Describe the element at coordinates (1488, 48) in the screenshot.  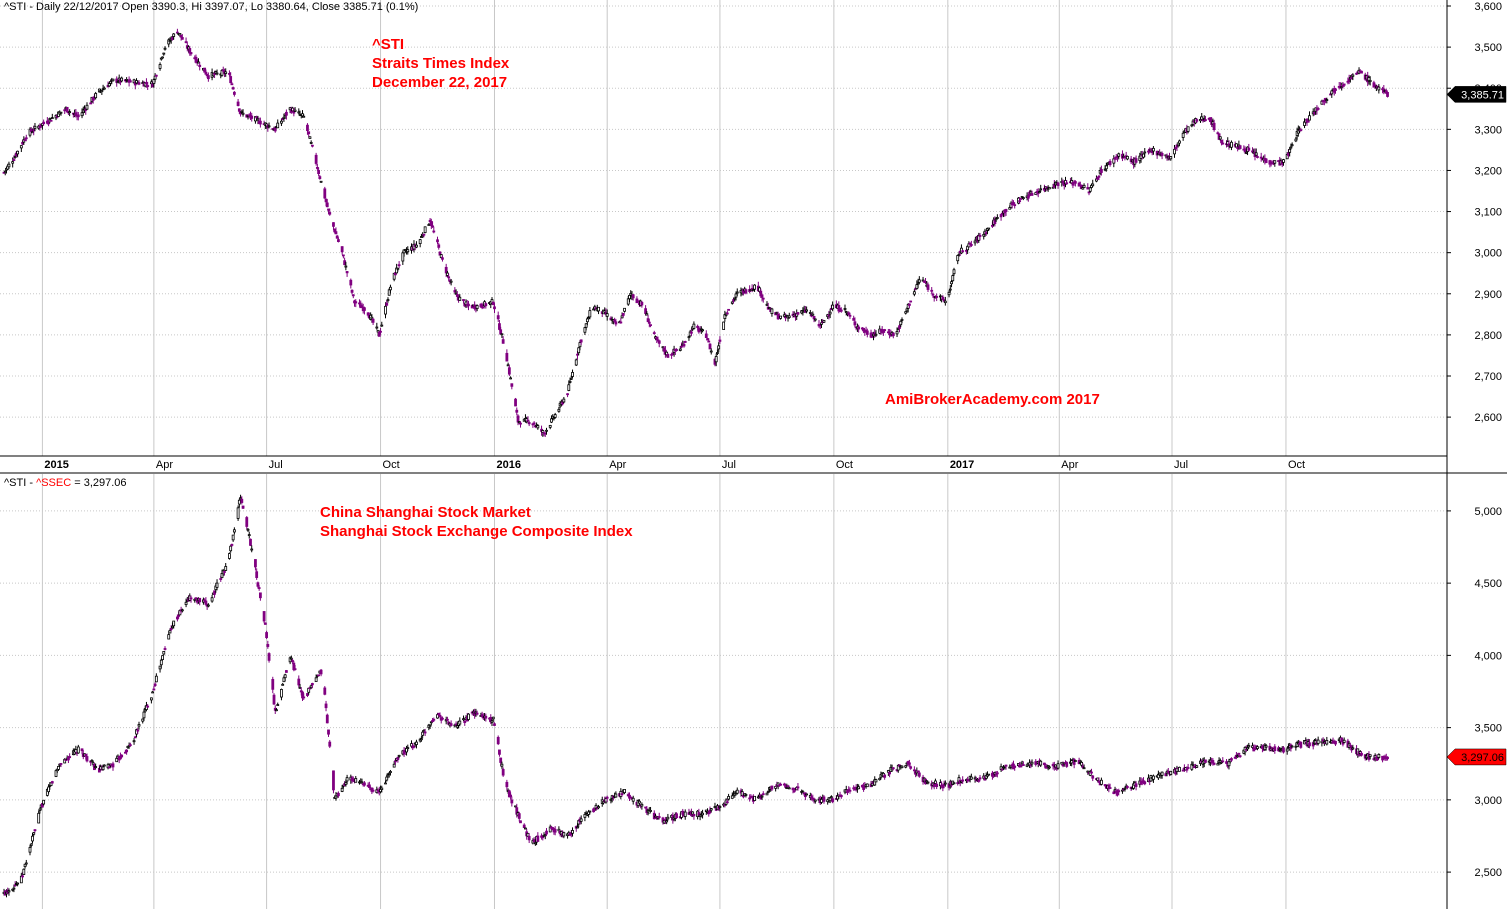
I see `y-tick-label: 3,500` at that location.